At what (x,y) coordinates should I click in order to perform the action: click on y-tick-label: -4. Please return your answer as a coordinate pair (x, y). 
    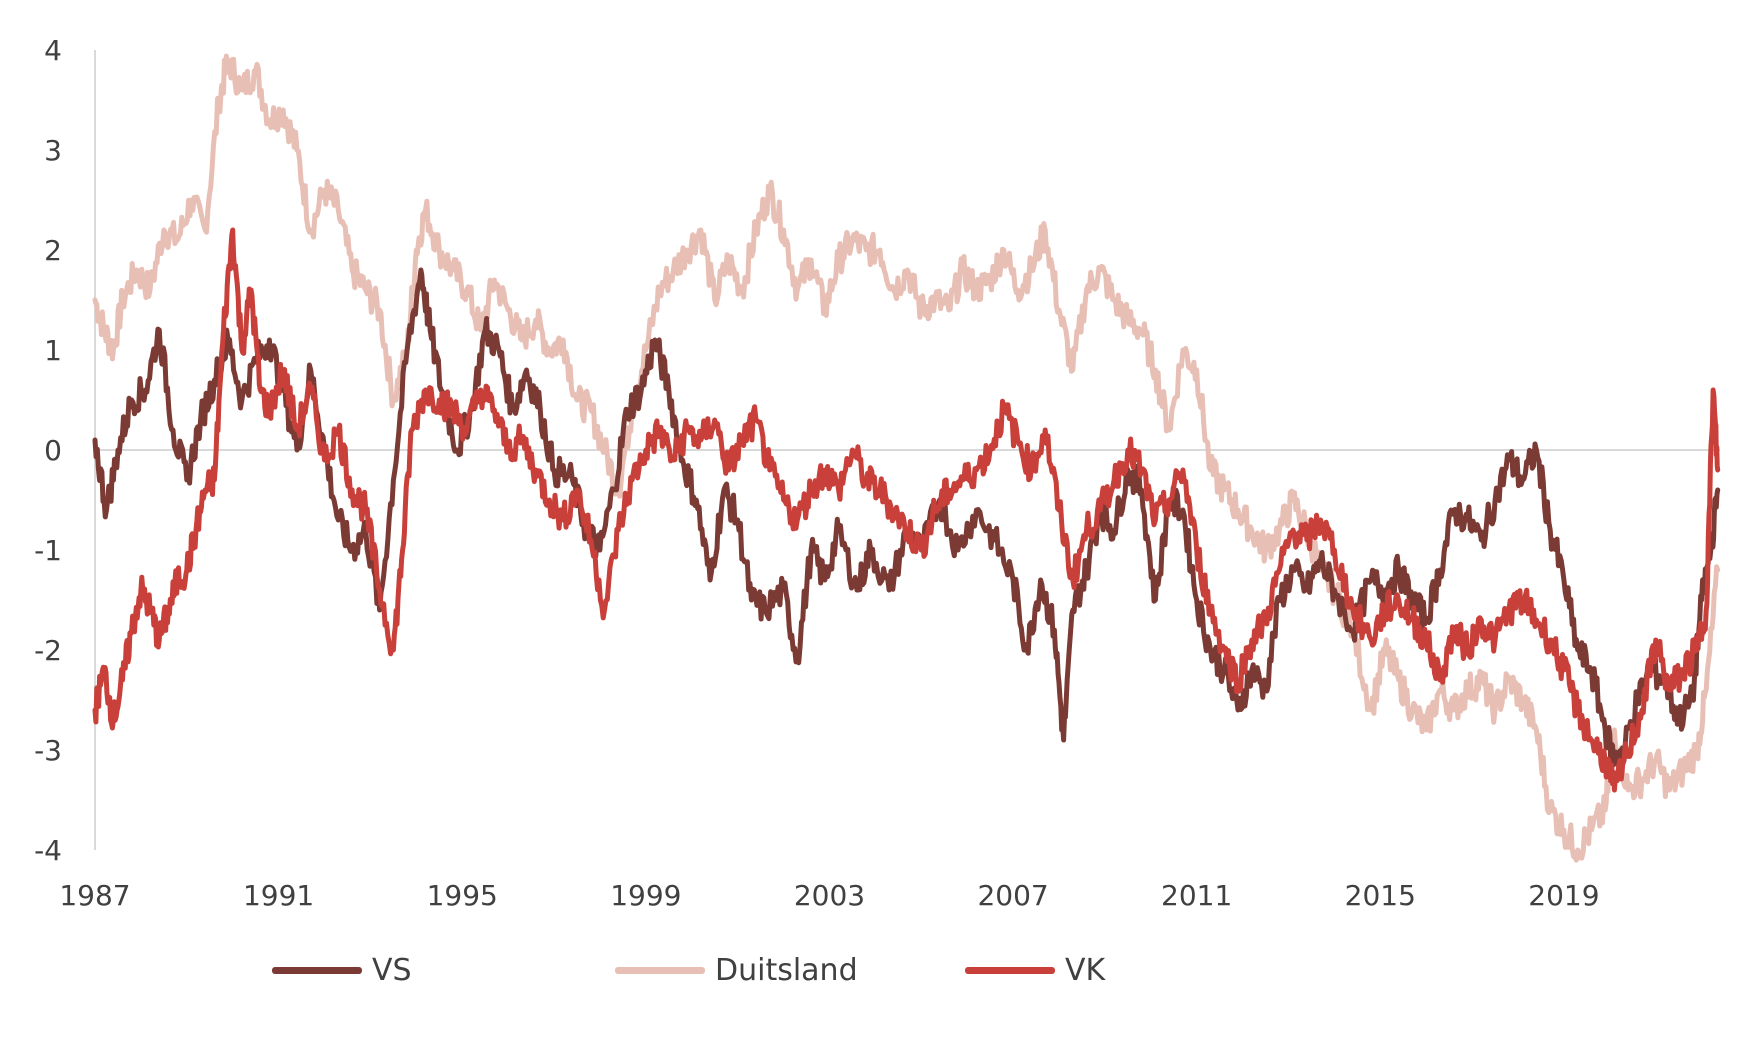
    Looking at the image, I should click on (48, 850).